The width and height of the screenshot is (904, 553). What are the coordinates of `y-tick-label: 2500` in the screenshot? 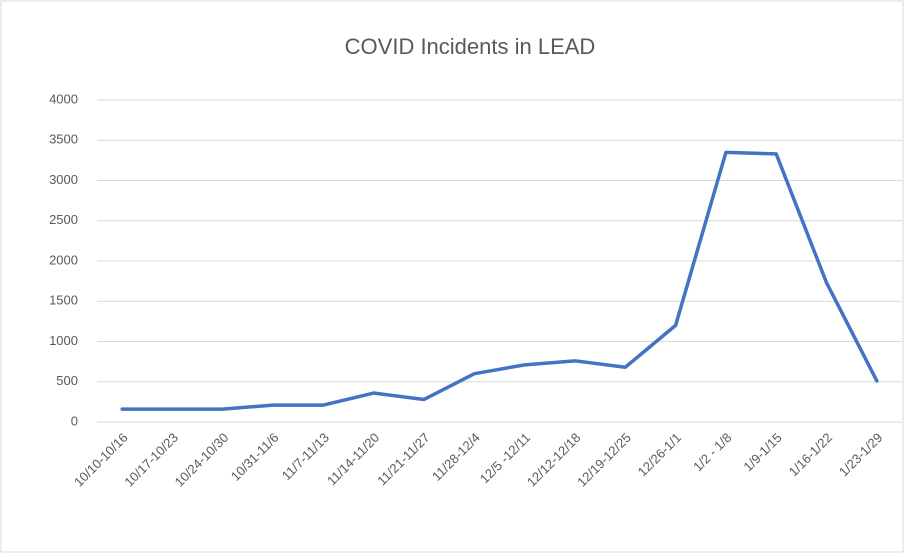 It's located at (63, 219).